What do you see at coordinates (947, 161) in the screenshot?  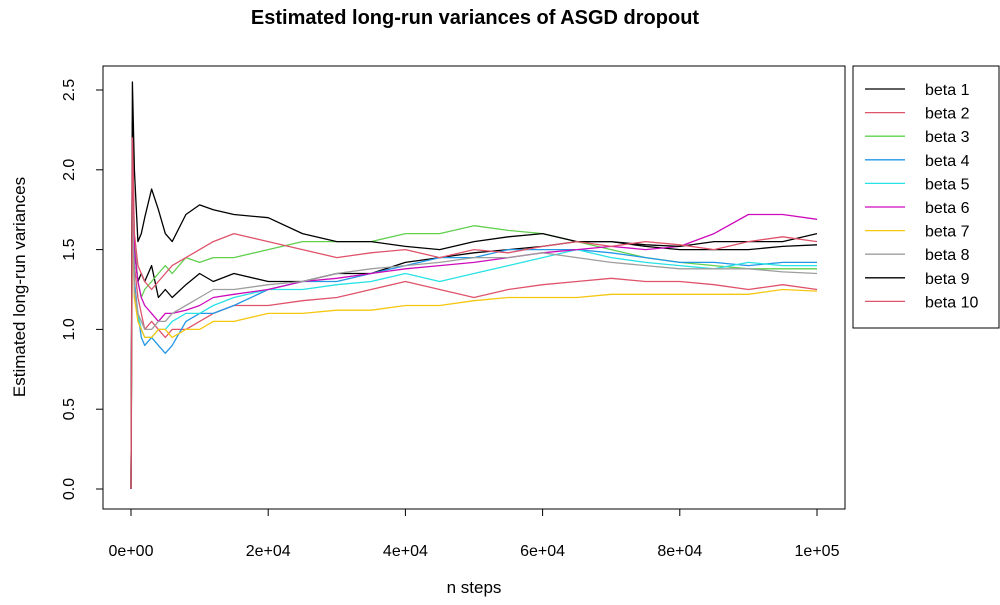 I see `legend-label: beta 4` at bounding box center [947, 161].